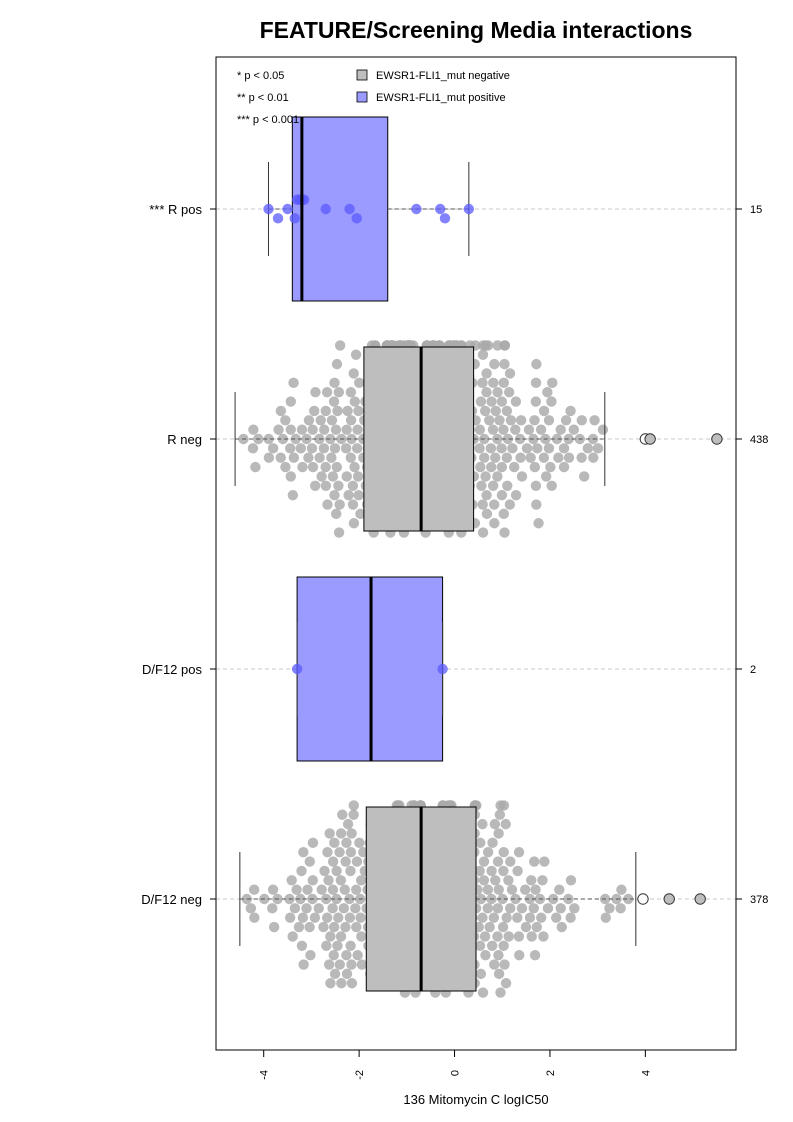 The width and height of the screenshot is (793, 1122). I want to click on group-label: D/F12 neg, so click(171, 899).